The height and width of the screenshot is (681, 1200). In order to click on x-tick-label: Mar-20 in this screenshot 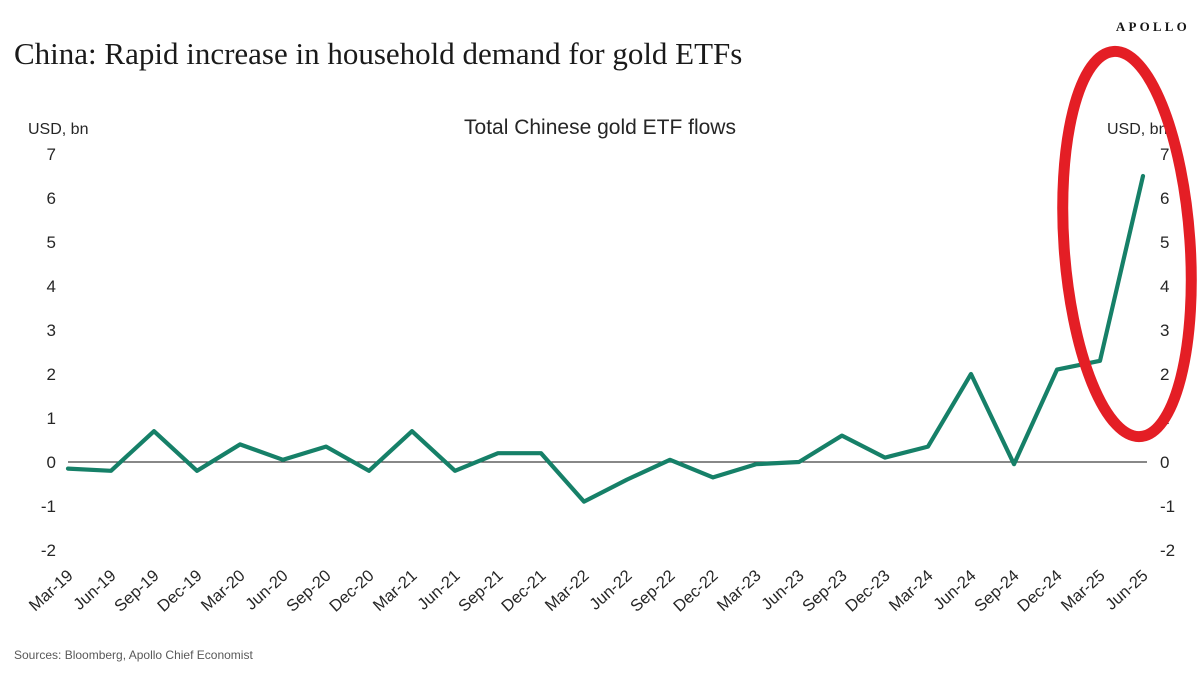, I will do `click(223, 591)`.